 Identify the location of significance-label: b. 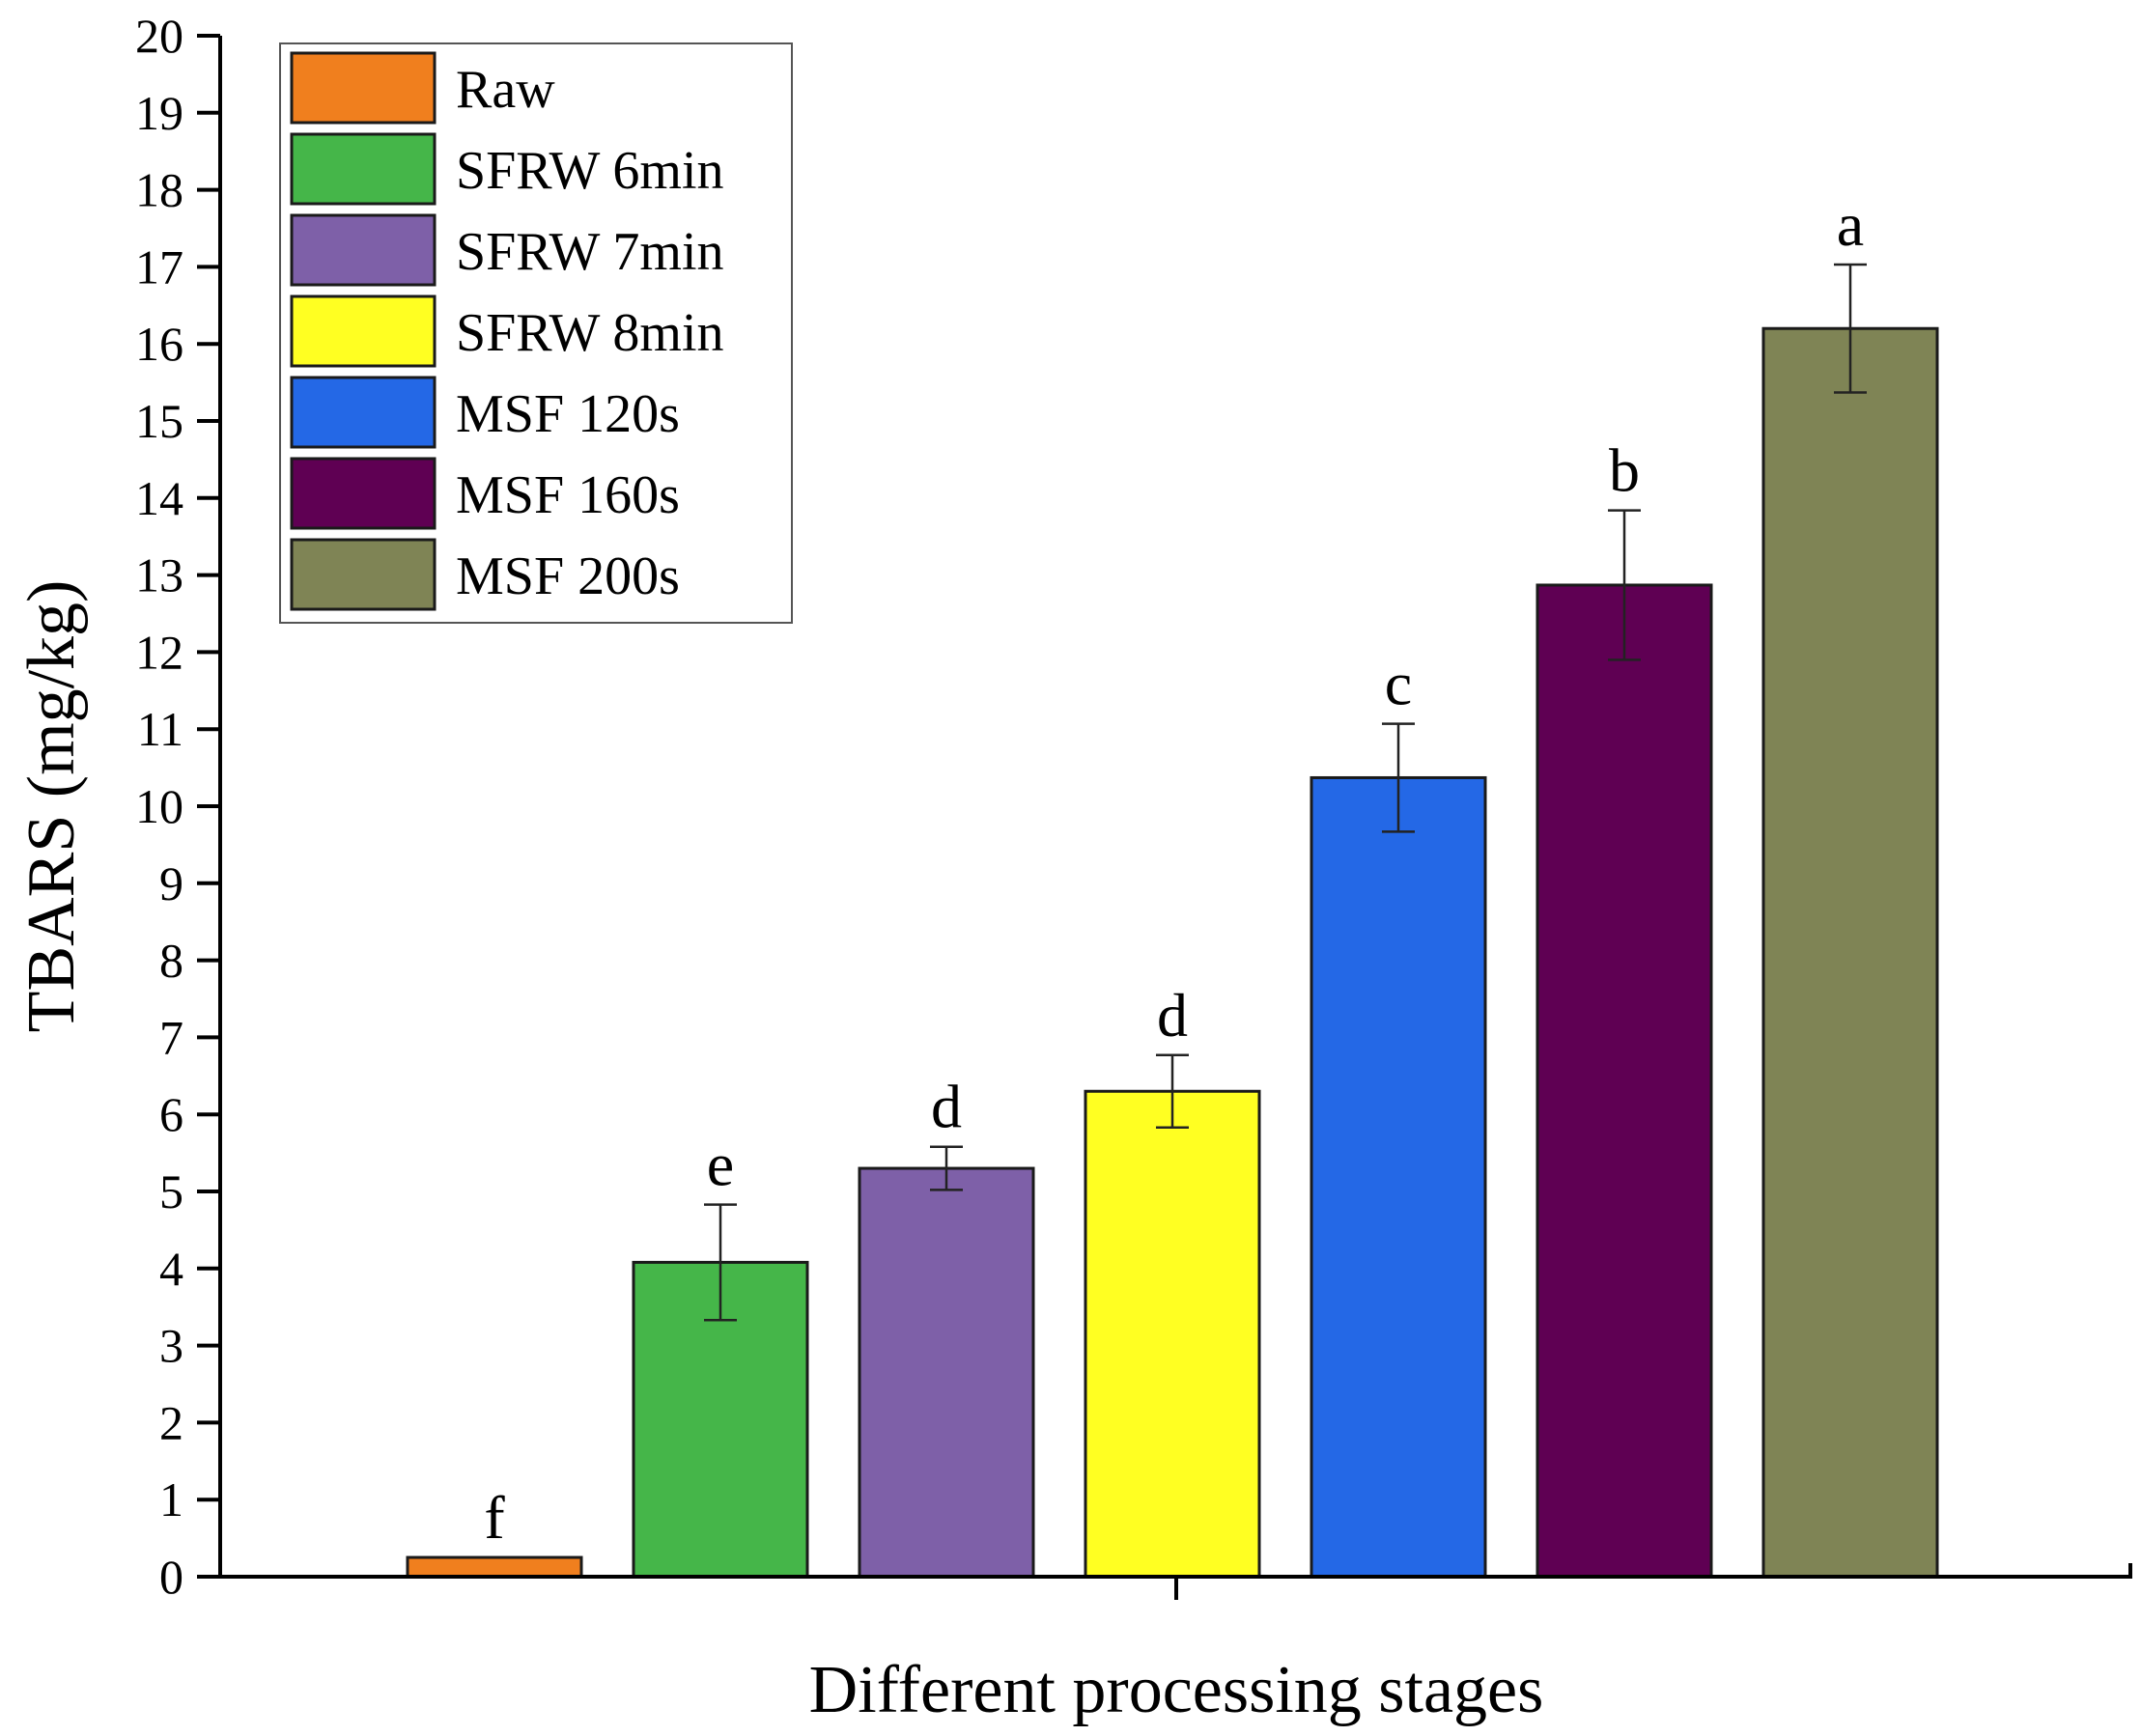
(1624, 471).